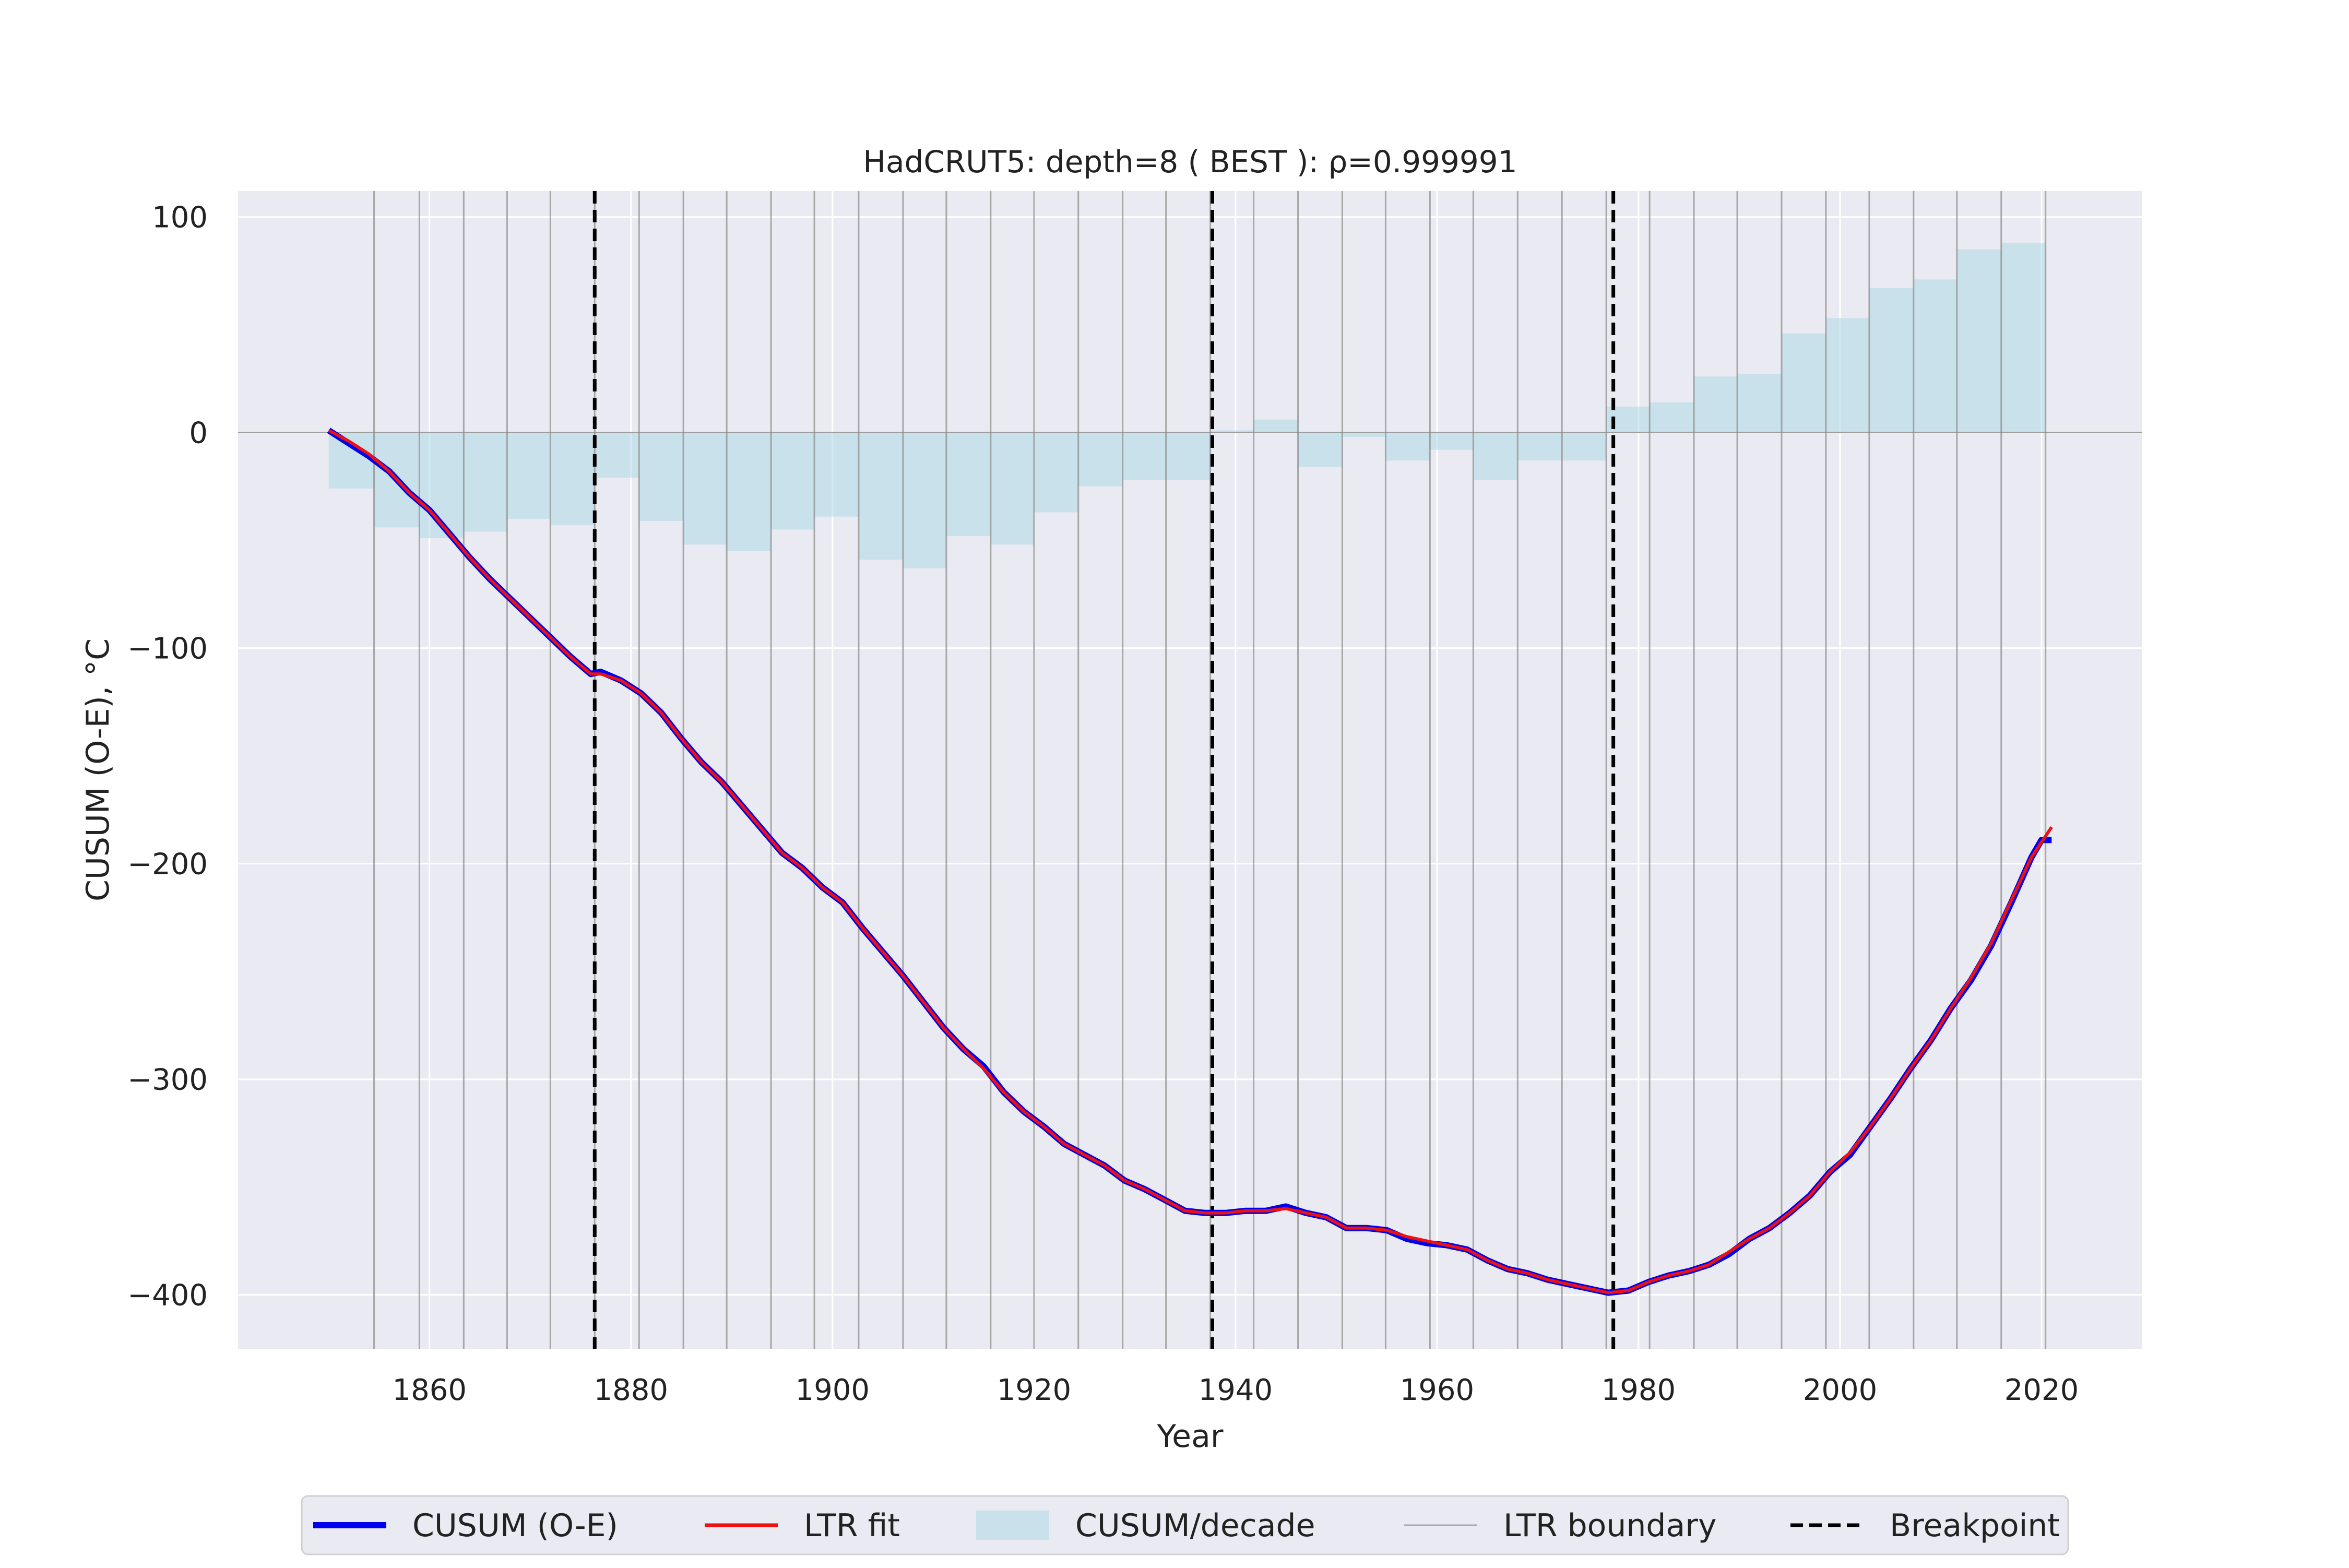 This screenshot has width=2349, height=1568. Describe the element at coordinates (631, 1390) in the screenshot. I see `x-tick-label: 1880` at that location.